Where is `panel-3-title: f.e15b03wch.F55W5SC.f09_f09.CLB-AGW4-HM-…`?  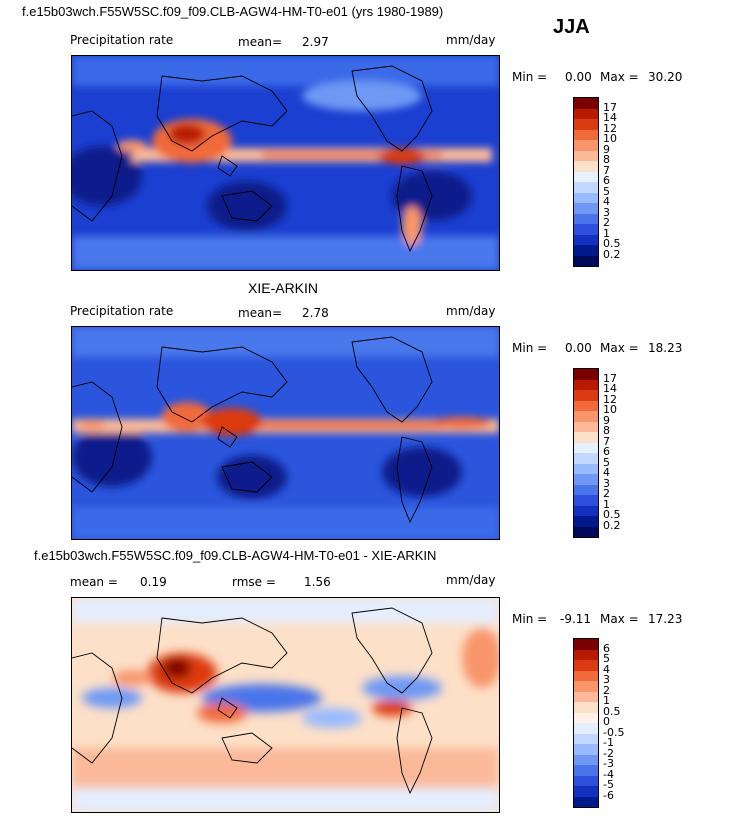
panel-3-title: f.e15b03wch.F55W5SC.f09_f09.CLB-AGW4-HM-… is located at coordinates (235, 555).